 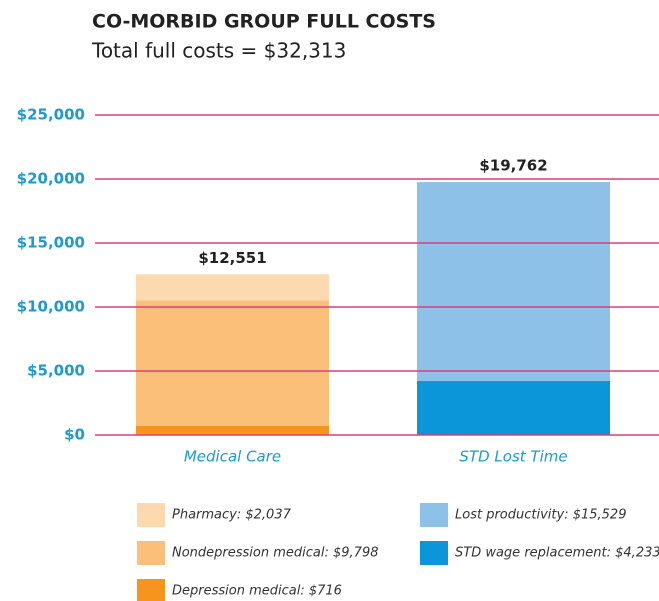 I want to click on chart-subtitle: Total full costs = $32,313, so click(x=218, y=51).